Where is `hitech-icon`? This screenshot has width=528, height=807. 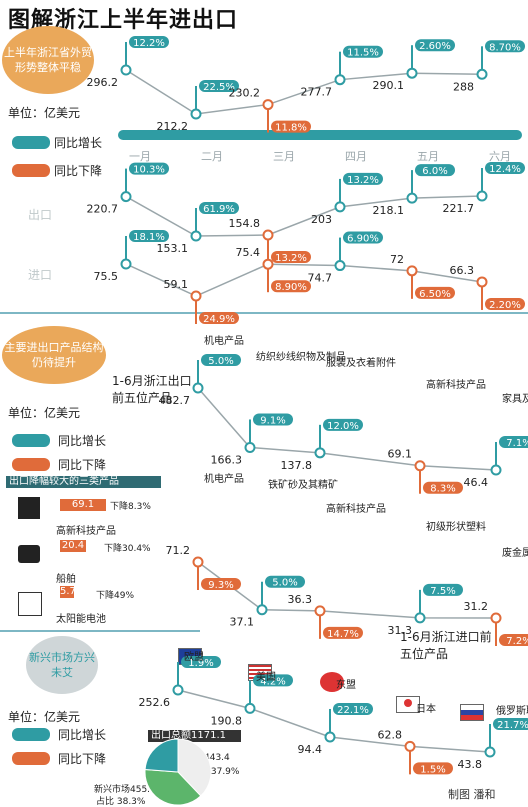 hitech-icon is located at coordinates (29, 508).